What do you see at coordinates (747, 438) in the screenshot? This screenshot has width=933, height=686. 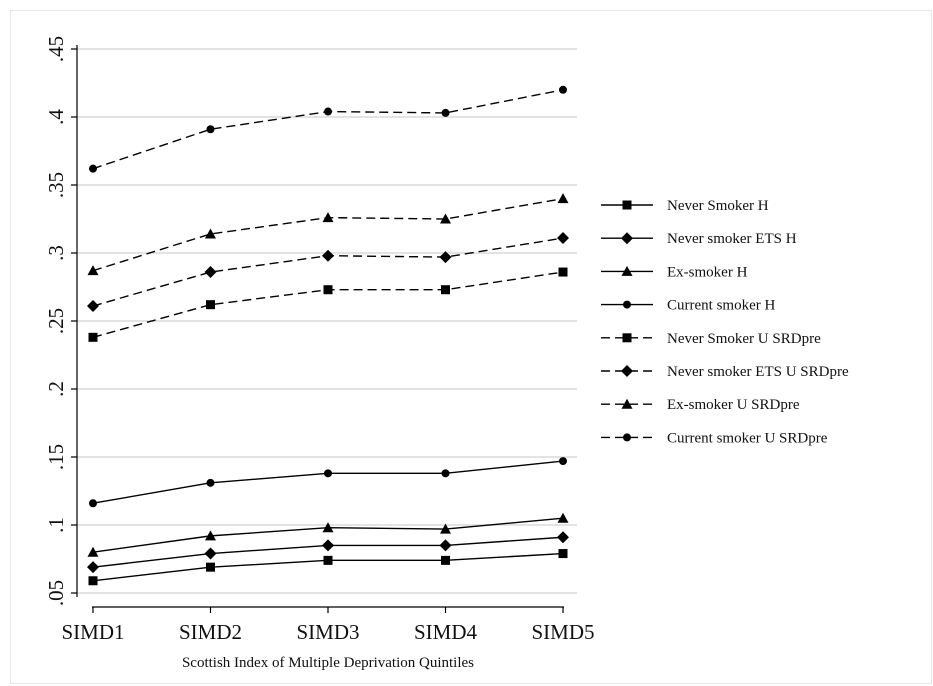 I see `legend-label: Current smoker U SRDpre` at bounding box center [747, 438].